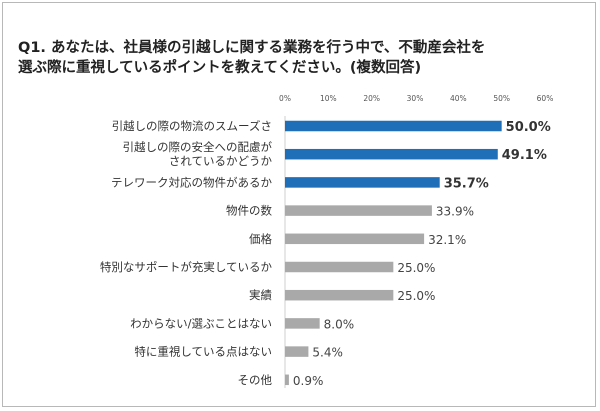  I want to click on x-tick-label: 30%, so click(415, 98).